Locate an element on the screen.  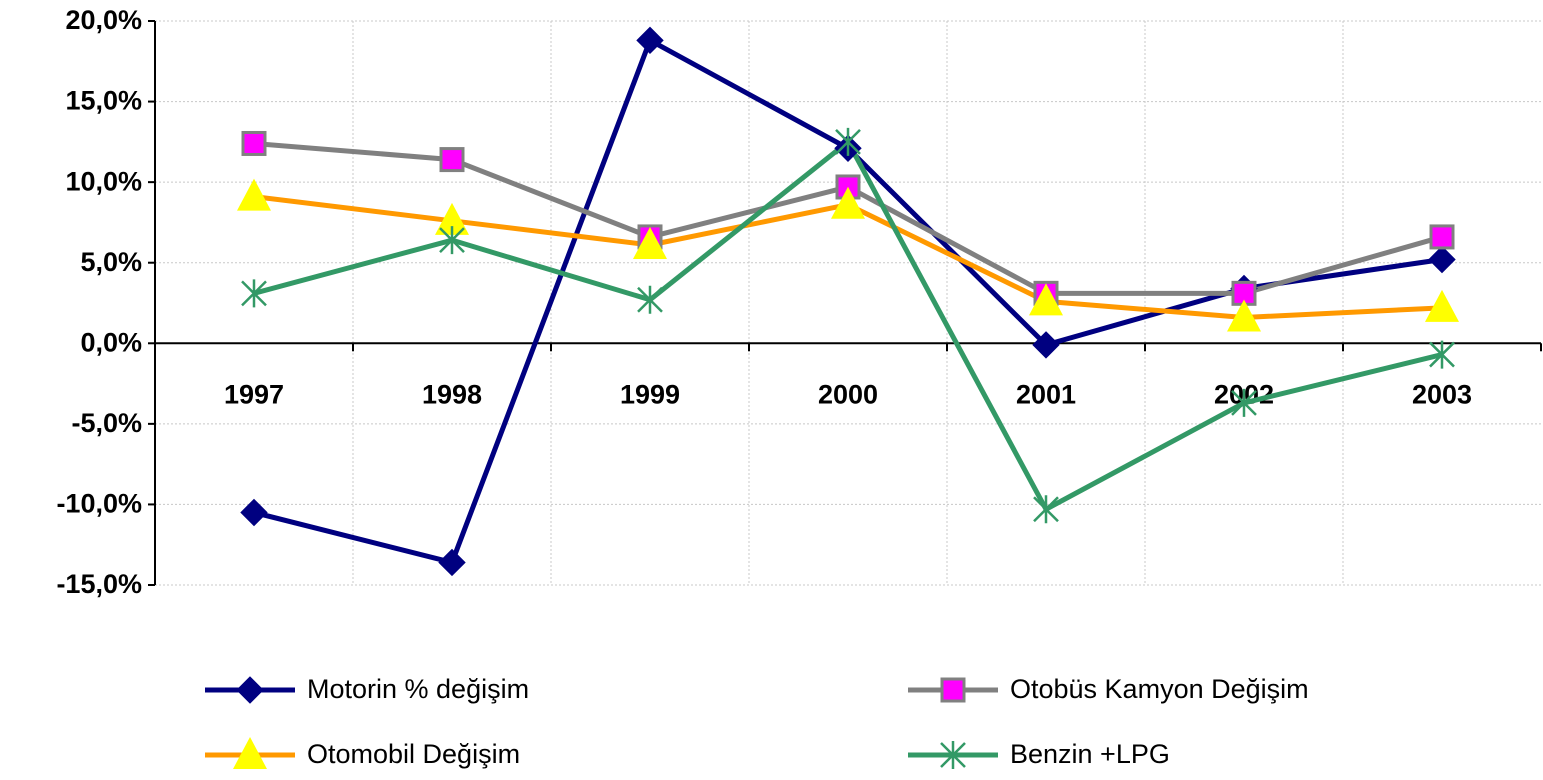
legend-label: Benzin +LPG is located at coordinates (1090, 754).